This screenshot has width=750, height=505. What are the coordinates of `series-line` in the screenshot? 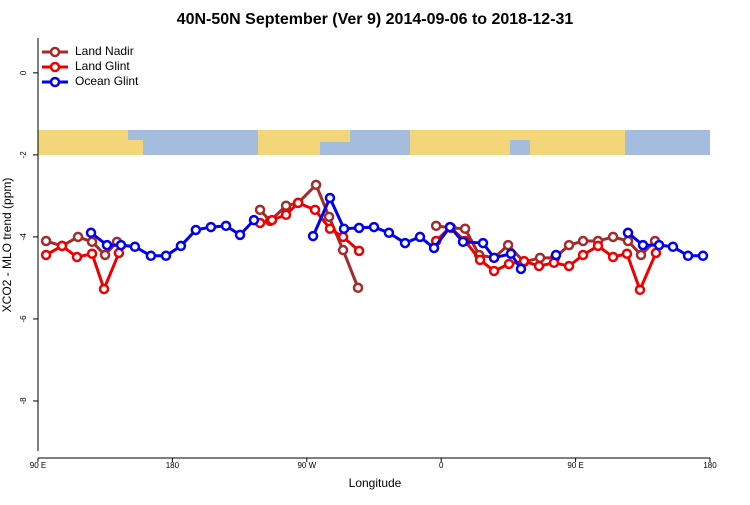 It's located at (546, 259).